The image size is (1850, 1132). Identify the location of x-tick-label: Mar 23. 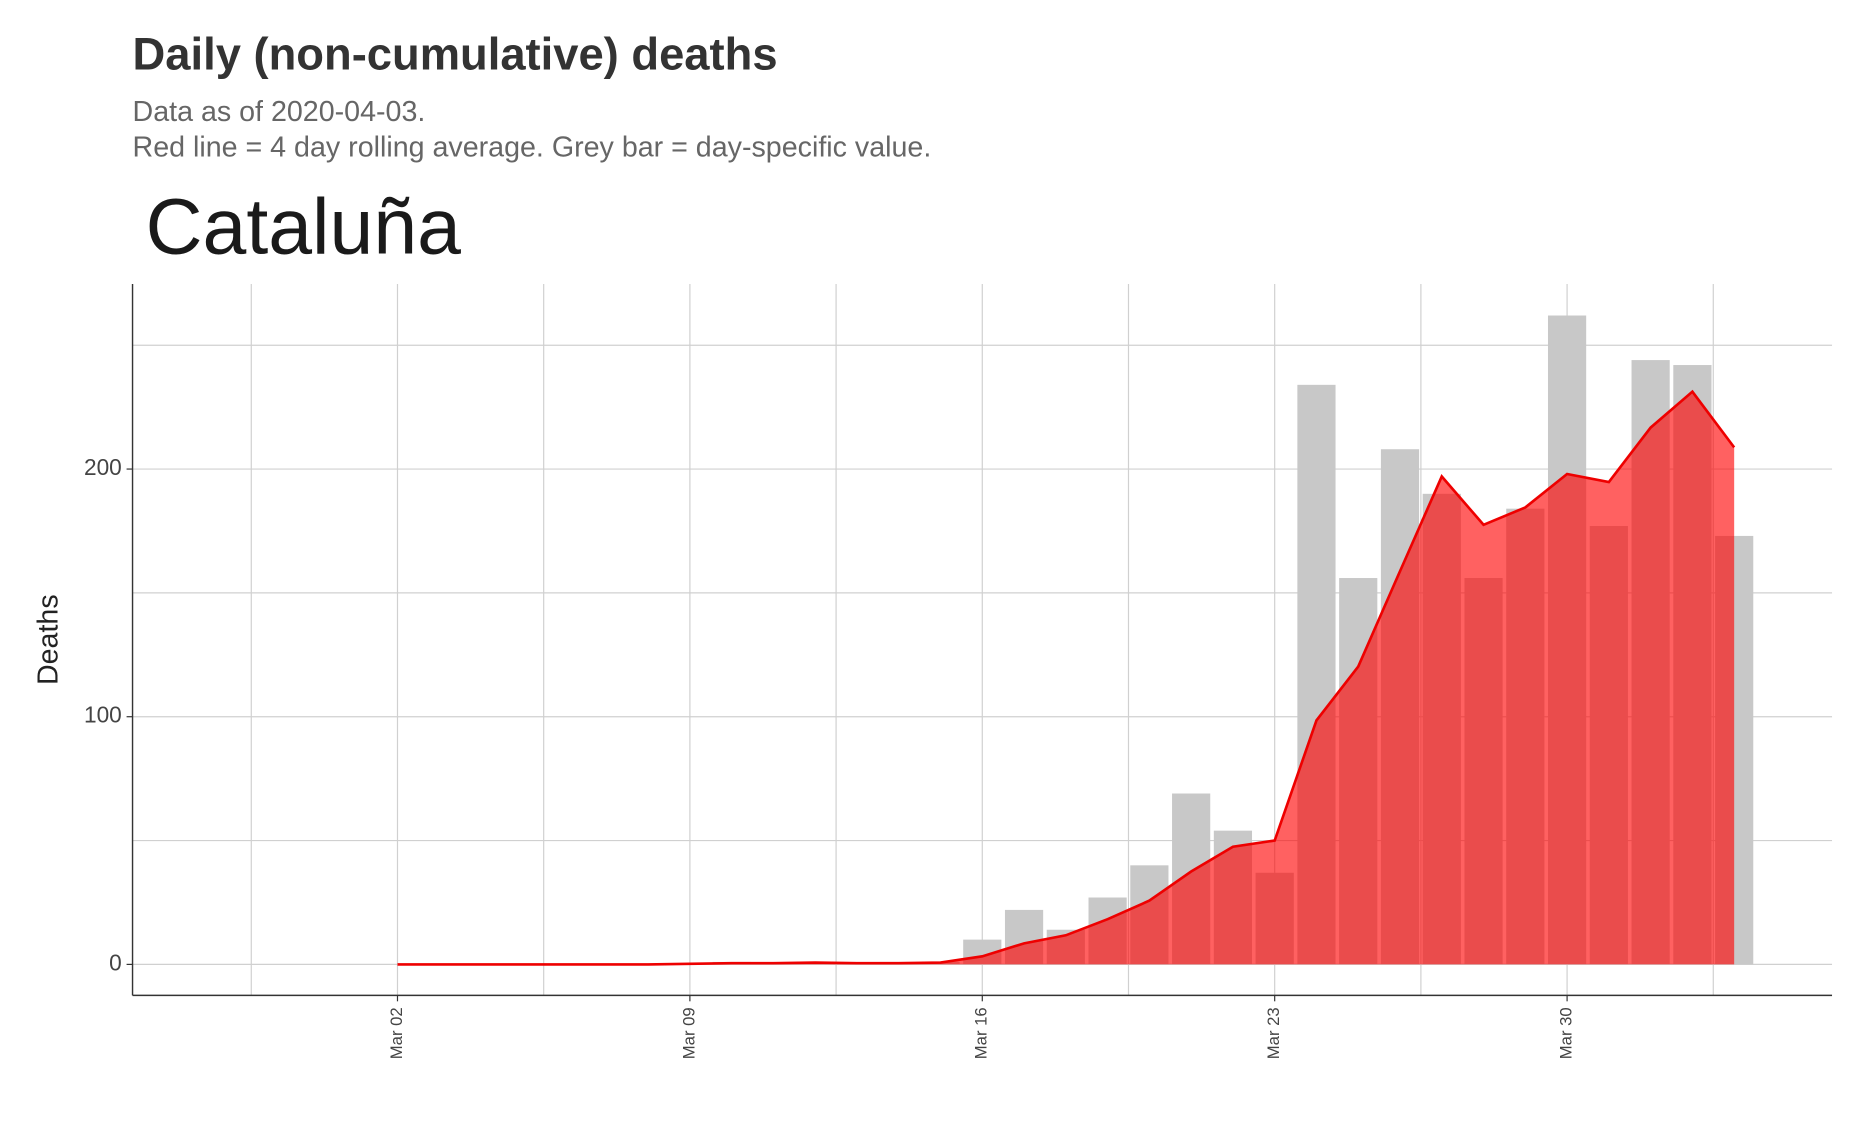
(1273, 1033).